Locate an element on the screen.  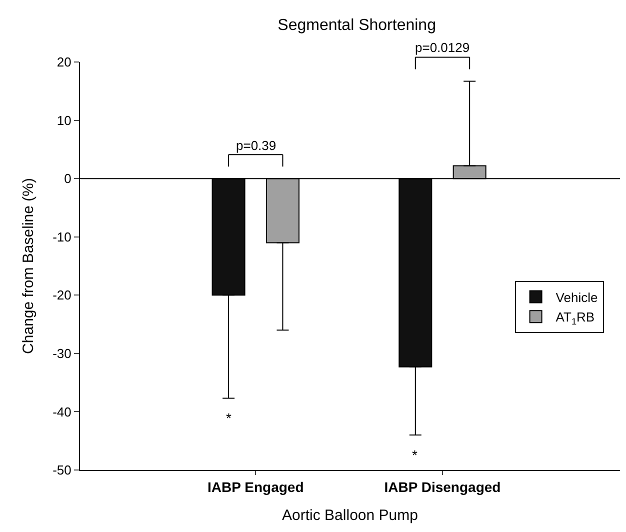
chart-title: Segmental Shortening is located at coordinates (357, 25).